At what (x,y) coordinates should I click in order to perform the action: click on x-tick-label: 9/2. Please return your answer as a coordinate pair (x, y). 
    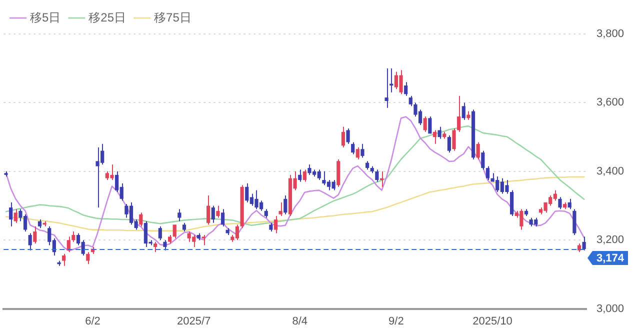
    Looking at the image, I should click on (396, 321).